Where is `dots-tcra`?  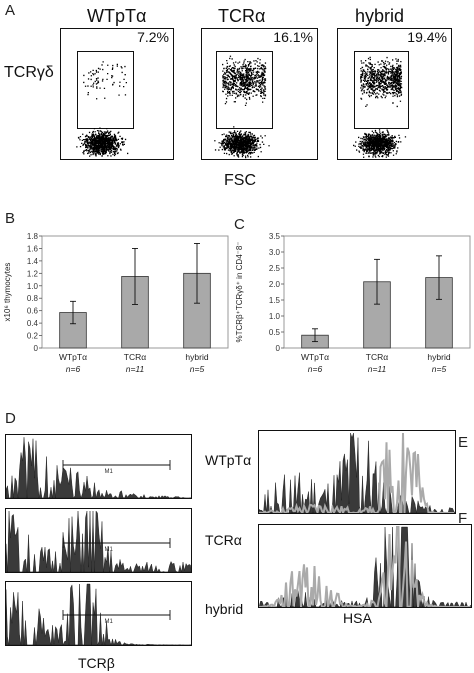 dots-tcra is located at coordinates (242, 107).